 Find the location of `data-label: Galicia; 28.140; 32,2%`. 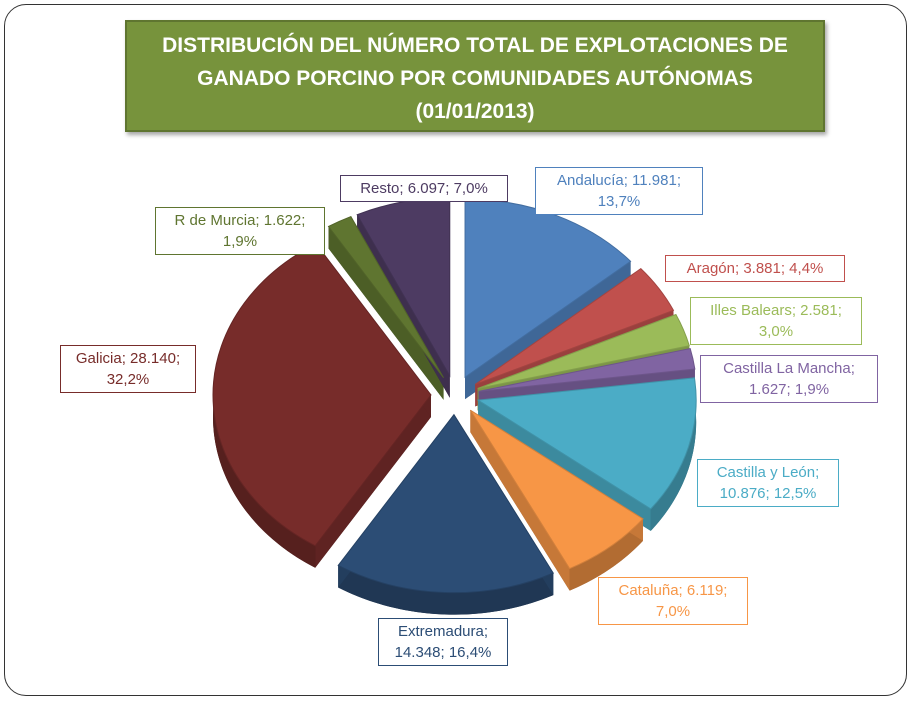

data-label: Galicia; 28.140; 32,2% is located at coordinates (128, 369).